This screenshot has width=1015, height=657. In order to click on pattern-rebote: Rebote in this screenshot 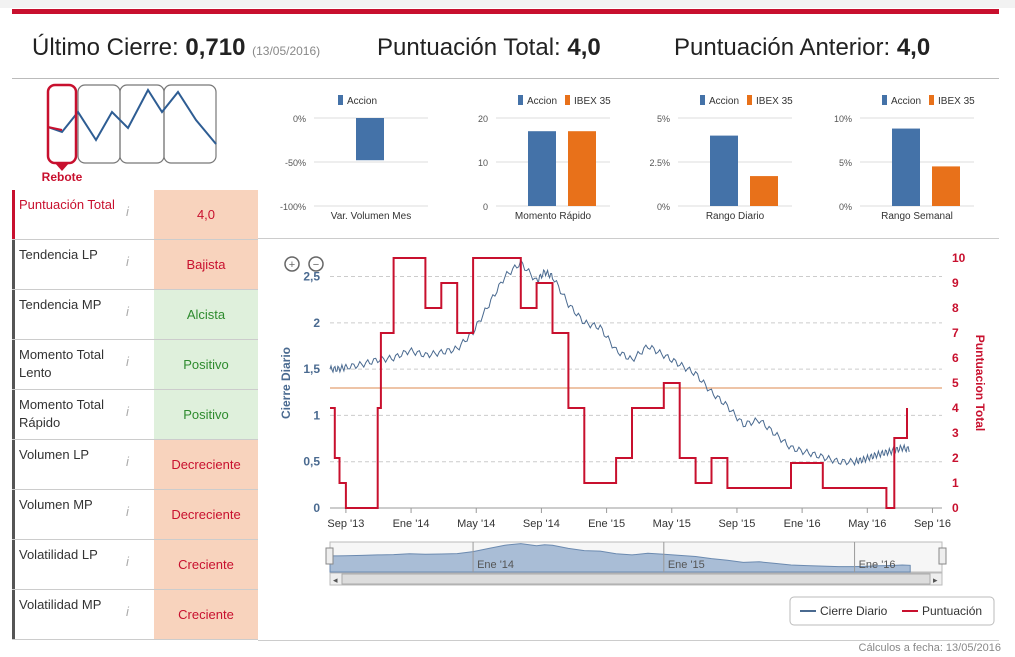, I will do `click(129, 133)`.